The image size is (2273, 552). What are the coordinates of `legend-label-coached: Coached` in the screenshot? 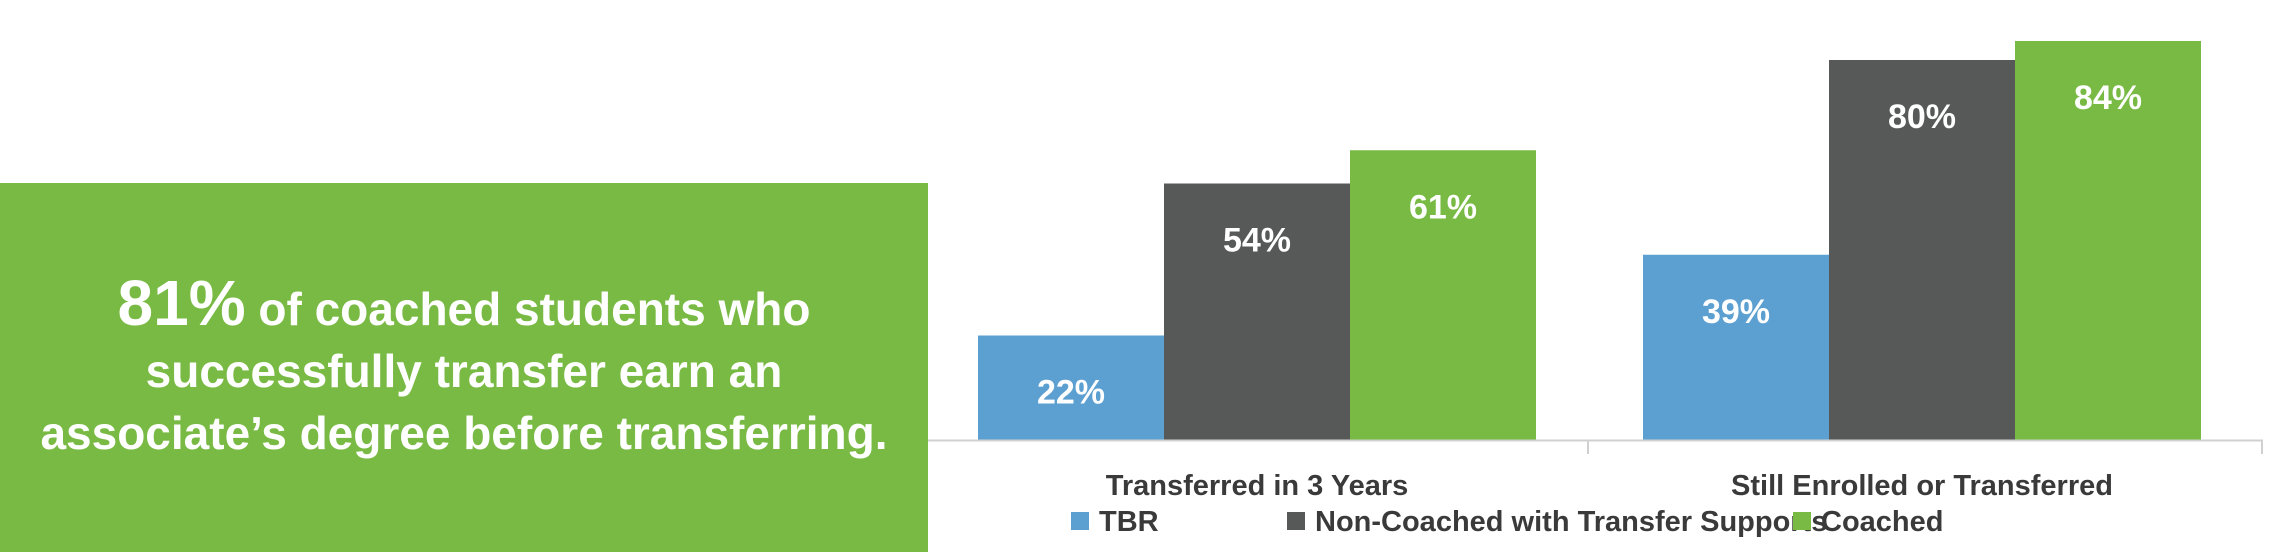 It's located at (1882, 522).